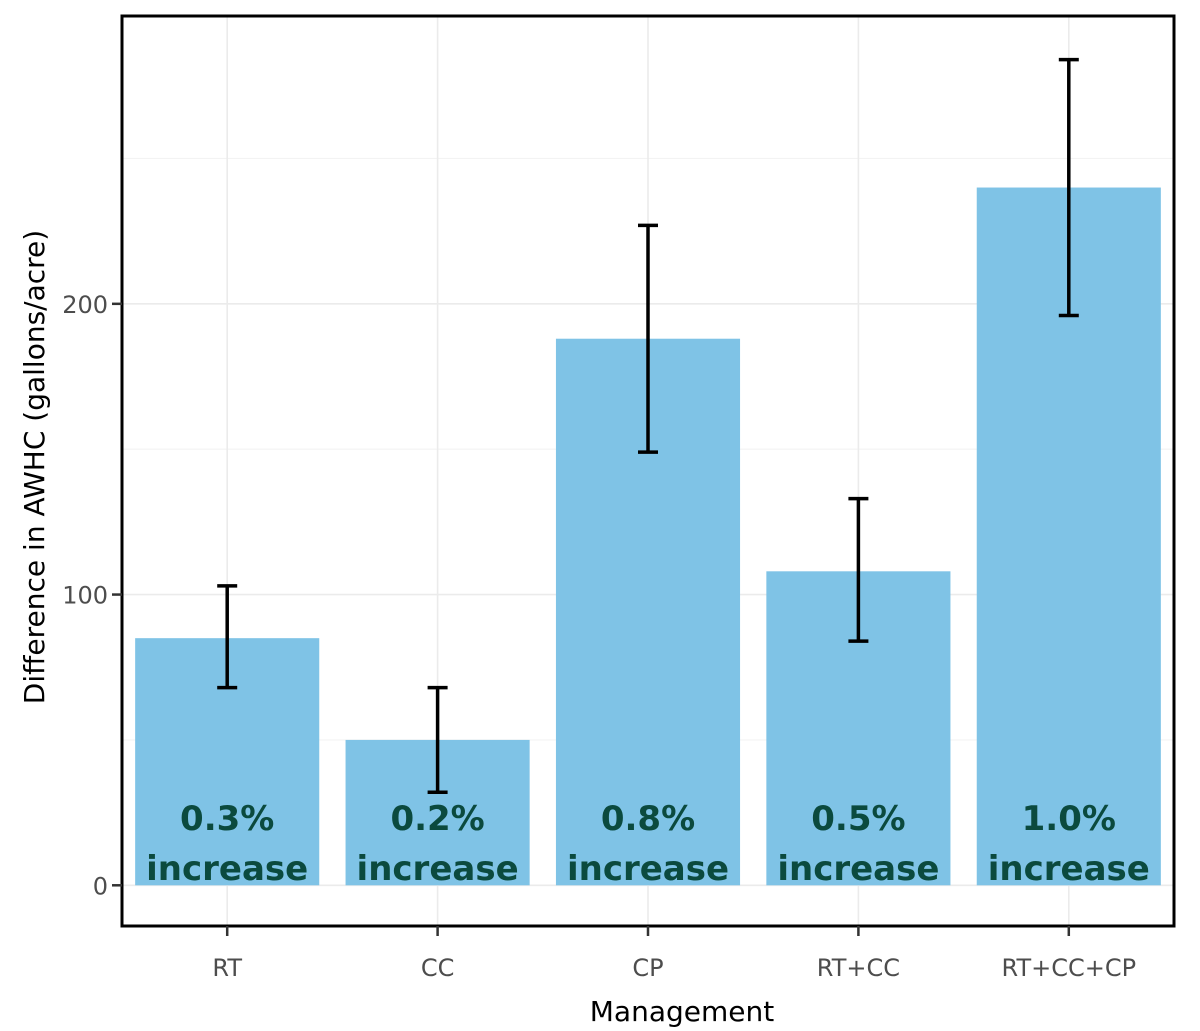  I want to click on bar-label-percent: 0.3%, so click(227, 819).